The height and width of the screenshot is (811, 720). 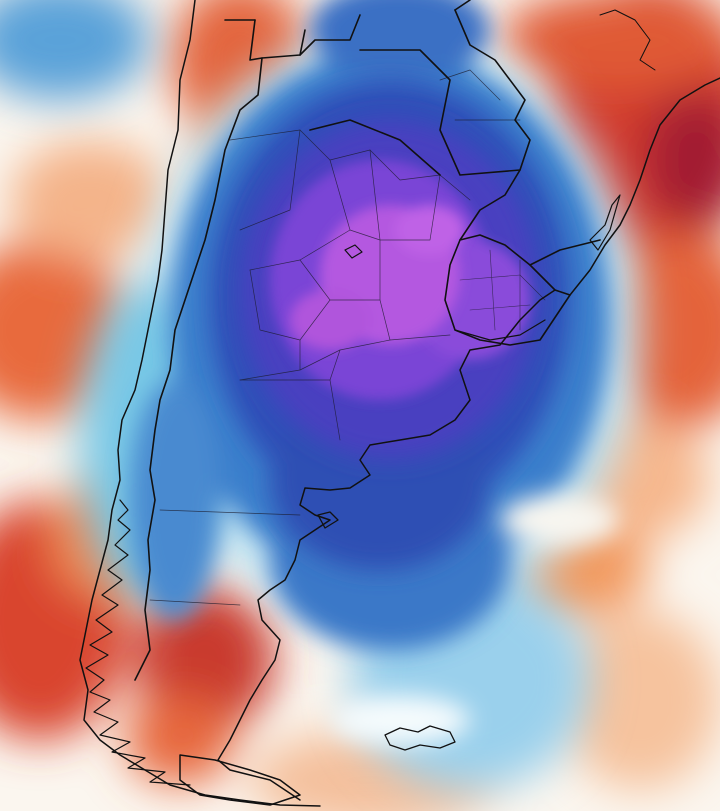 I want to click on coastline-brazil-north, so click(x=627, y=40).